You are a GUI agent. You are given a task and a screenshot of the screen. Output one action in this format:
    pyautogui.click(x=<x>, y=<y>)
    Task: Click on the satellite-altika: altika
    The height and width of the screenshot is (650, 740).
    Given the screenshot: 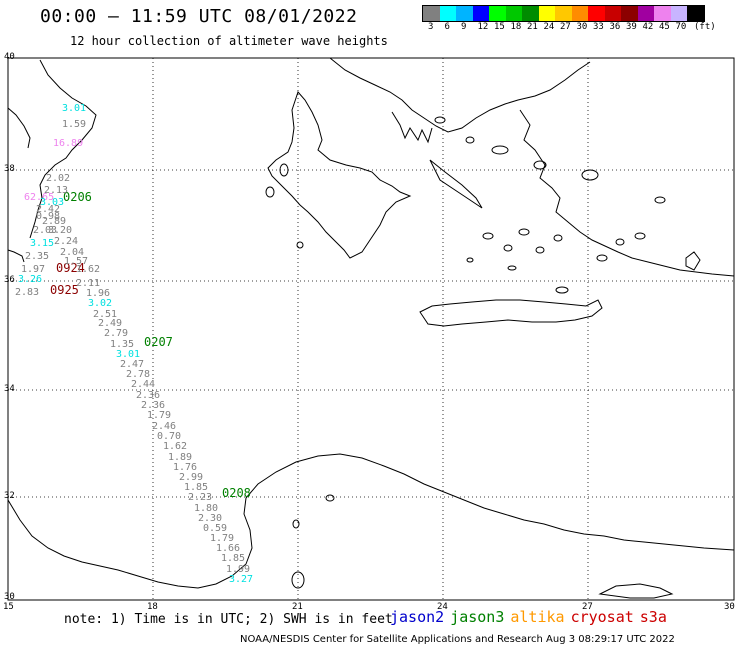 What is the action you would take?
    pyautogui.click(x=537, y=617)
    